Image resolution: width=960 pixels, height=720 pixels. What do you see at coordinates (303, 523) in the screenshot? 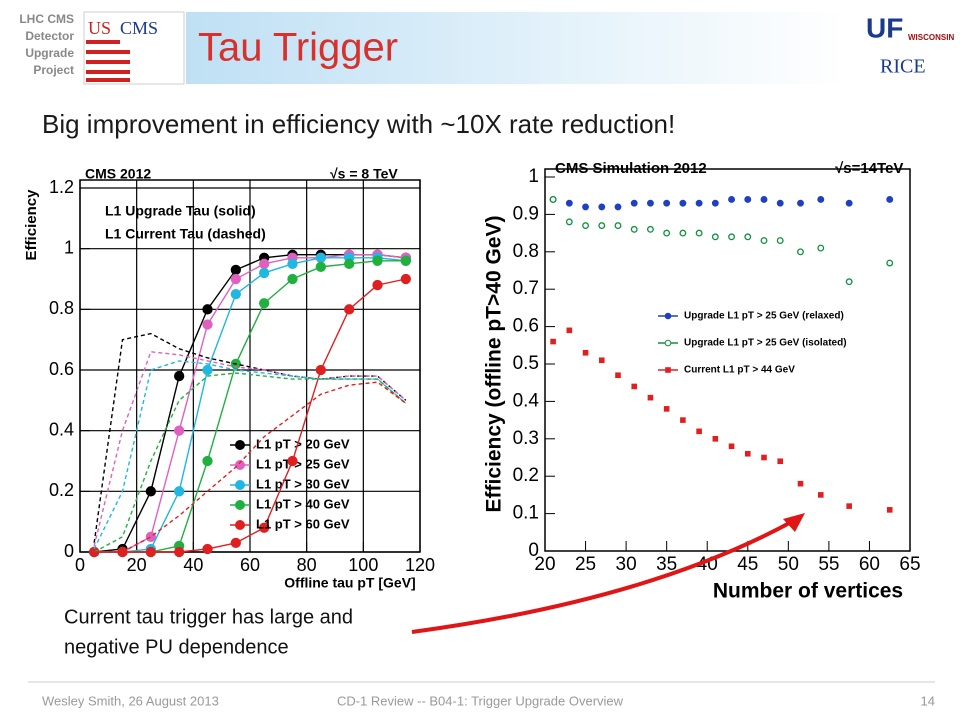
I see `legend-label: L1 pT > 60 GeV` at bounding box center [303, 523].